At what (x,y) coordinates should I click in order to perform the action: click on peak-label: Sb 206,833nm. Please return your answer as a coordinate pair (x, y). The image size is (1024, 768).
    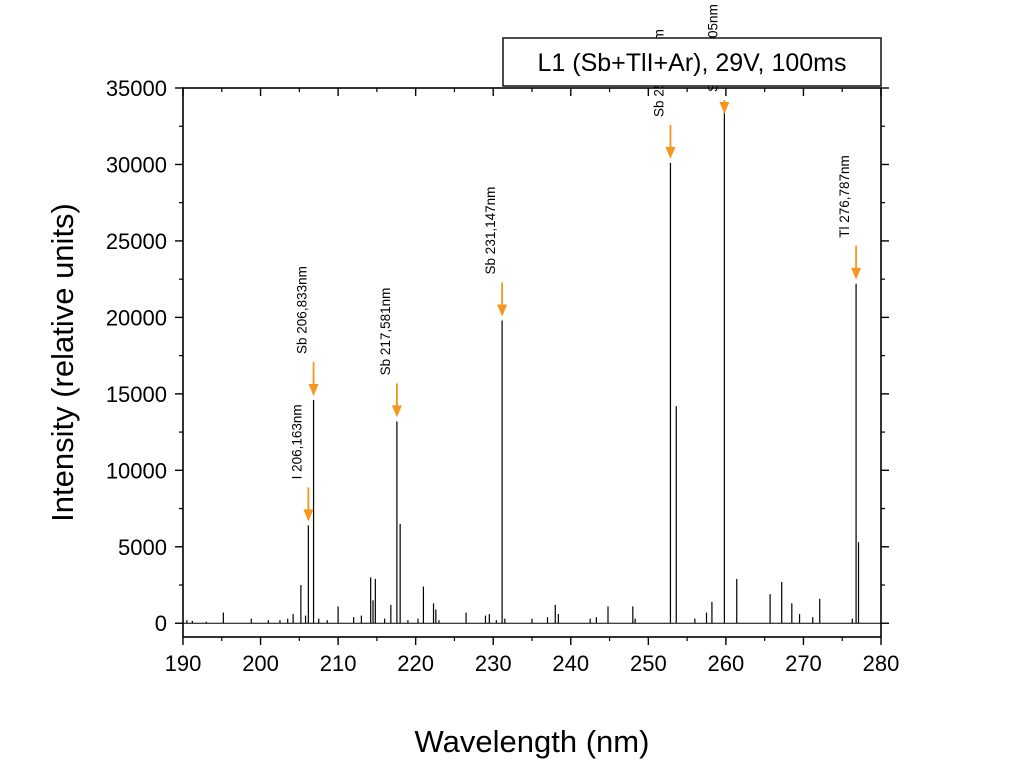
    Looking at the image, I should click on (302, 310).